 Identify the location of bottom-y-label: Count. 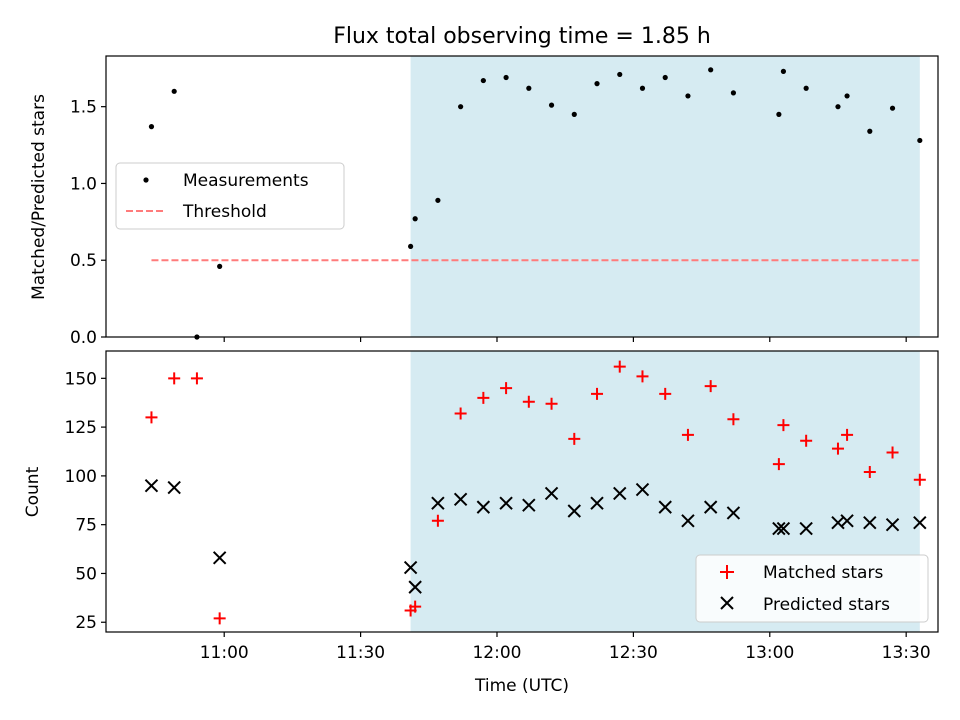
(33, 491).